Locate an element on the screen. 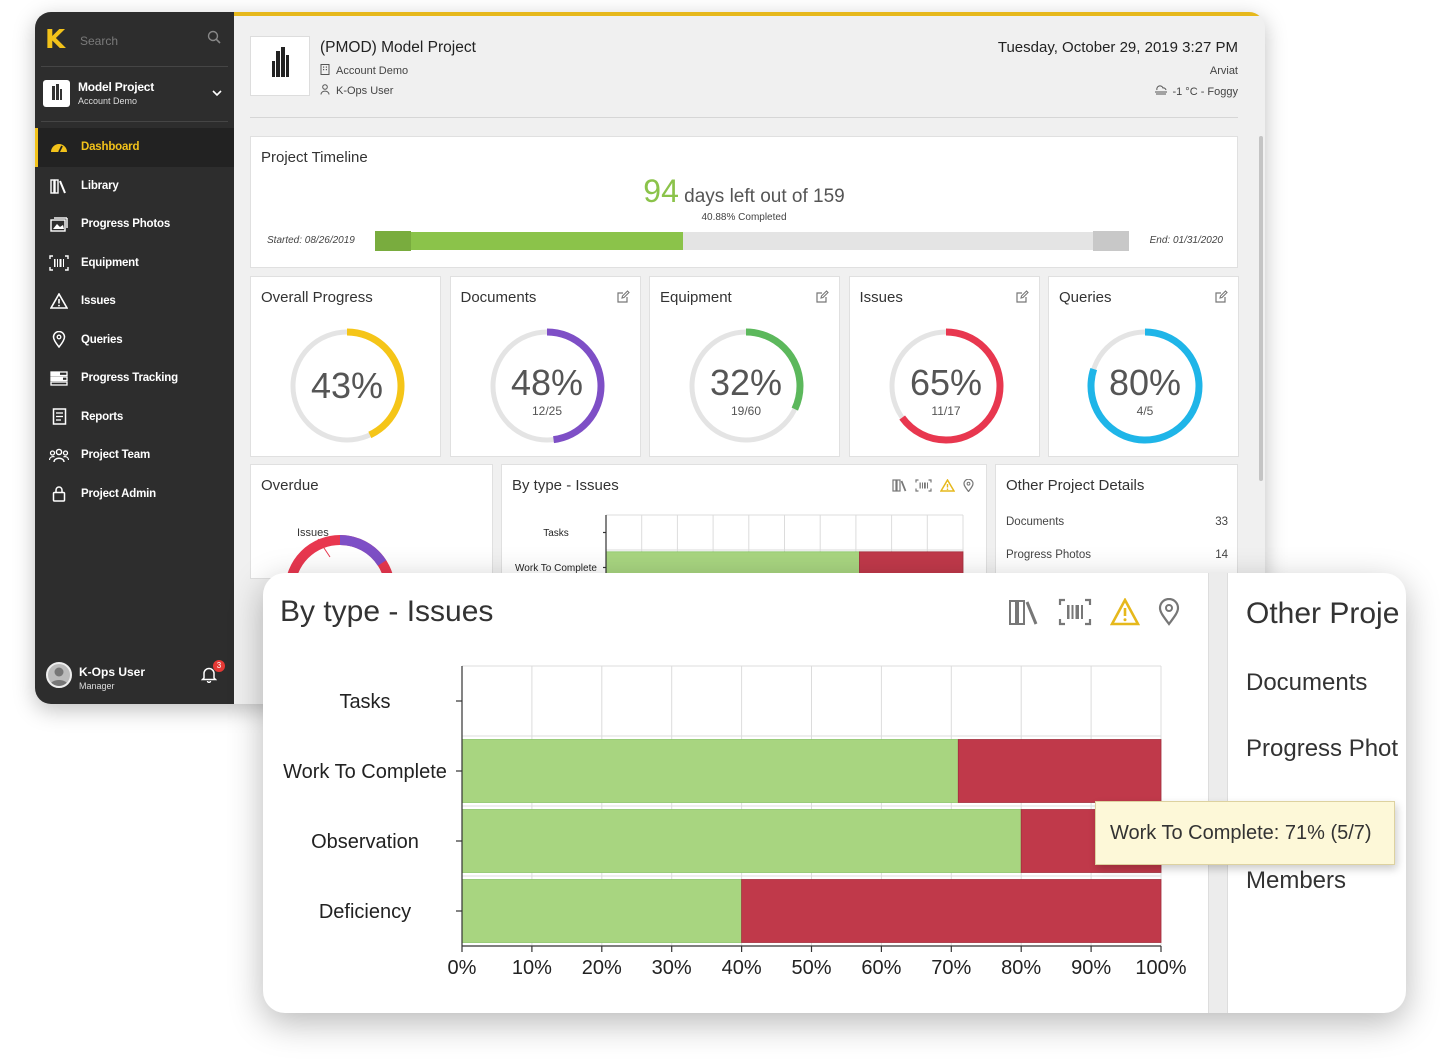 This screenshot has height=1060, width=1440. progress-donut: 80%4/5 is located at coordinates (1145, 386).